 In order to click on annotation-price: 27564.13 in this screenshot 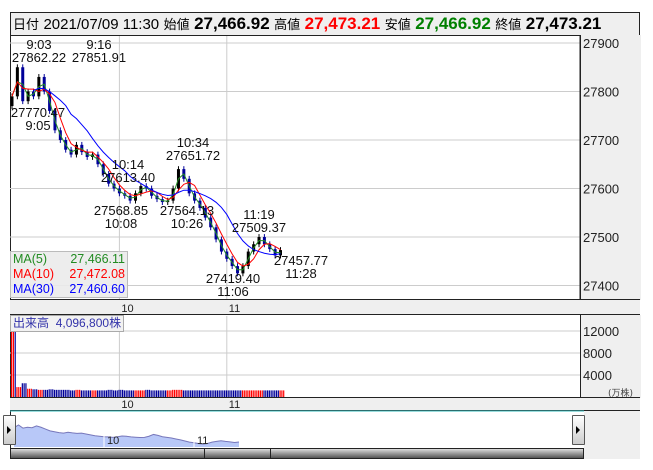, I will do `click(187, 210)`.